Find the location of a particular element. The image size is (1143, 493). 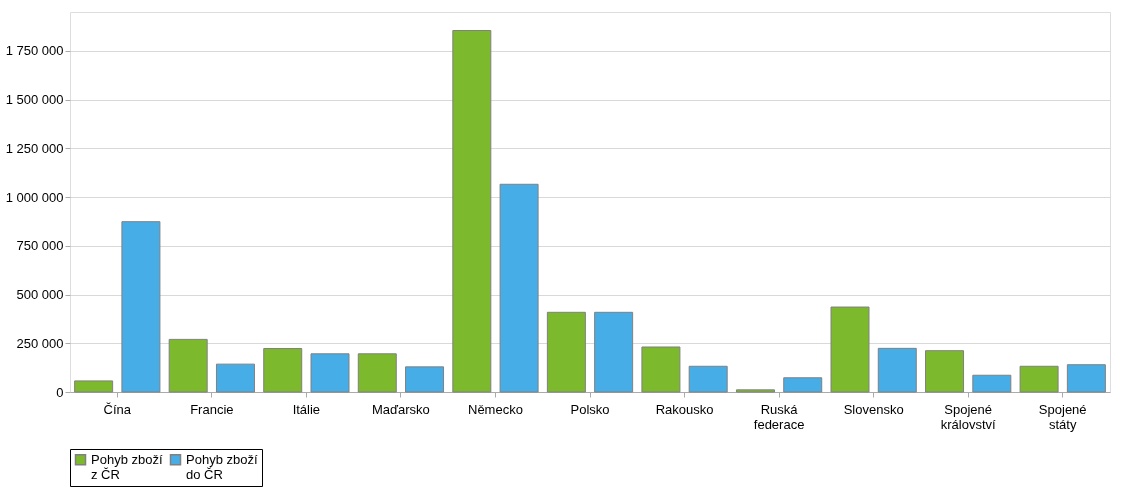

x-tick-label: Německo is located at coordinates (495, 409).